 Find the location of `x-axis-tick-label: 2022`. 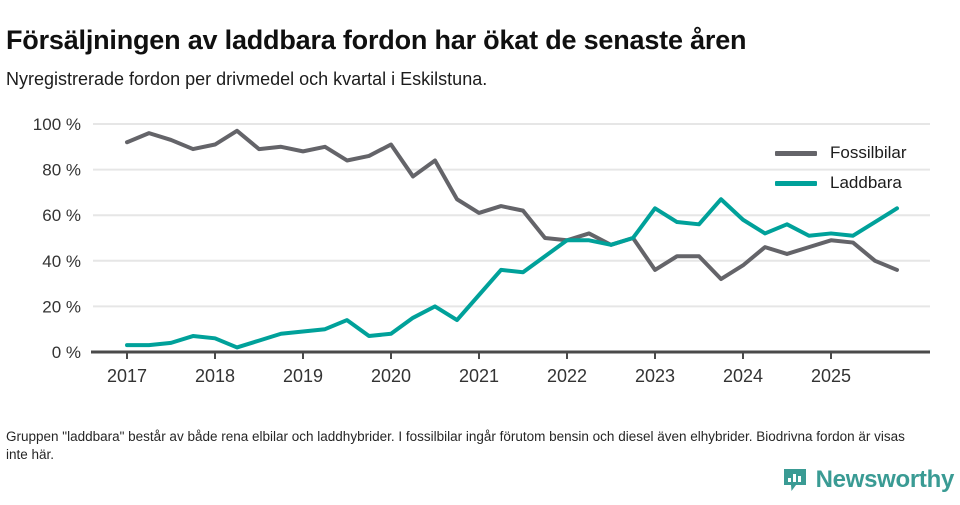

x-axis-tick-label: 2022 is located at coordinates (567, 376).